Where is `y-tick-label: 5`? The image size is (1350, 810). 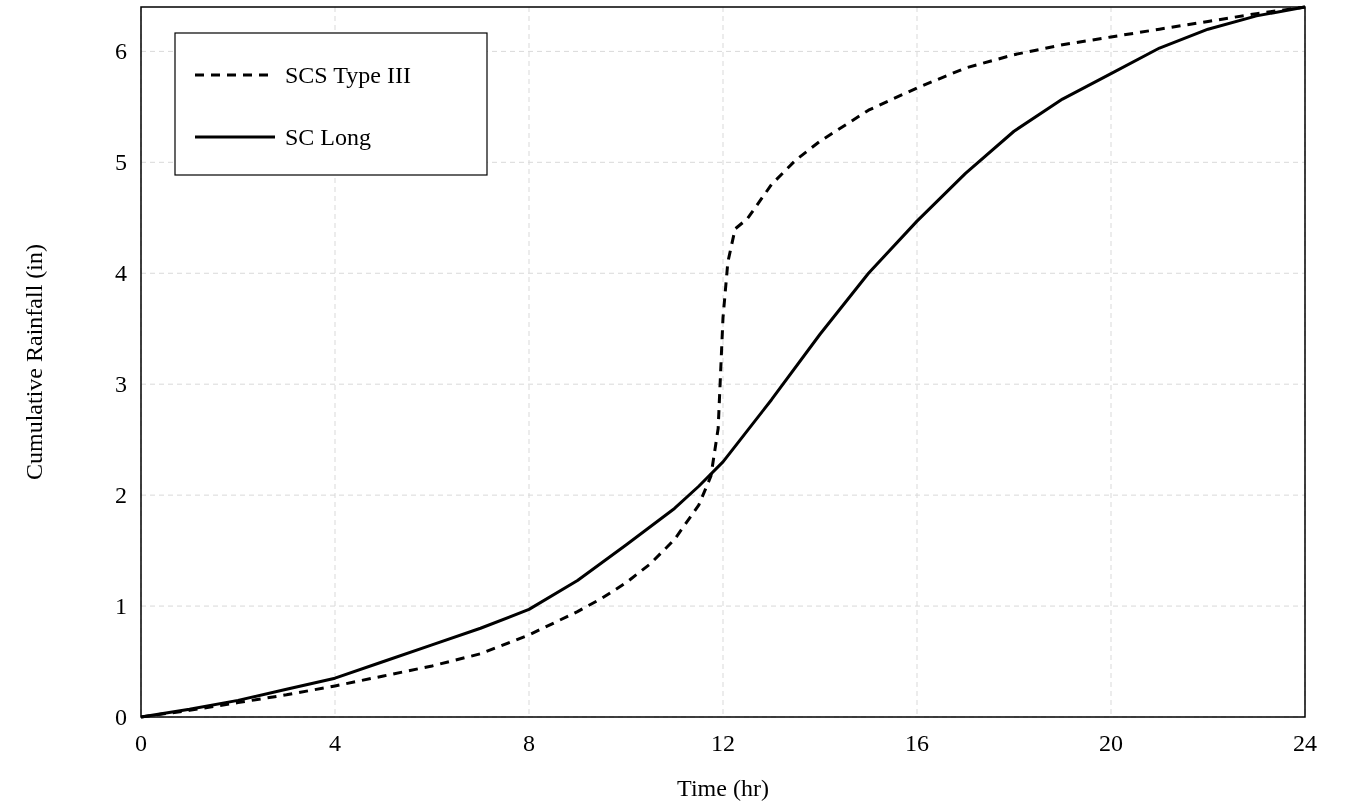 y-tick-label: 5 is located at coordinates (121, 162).